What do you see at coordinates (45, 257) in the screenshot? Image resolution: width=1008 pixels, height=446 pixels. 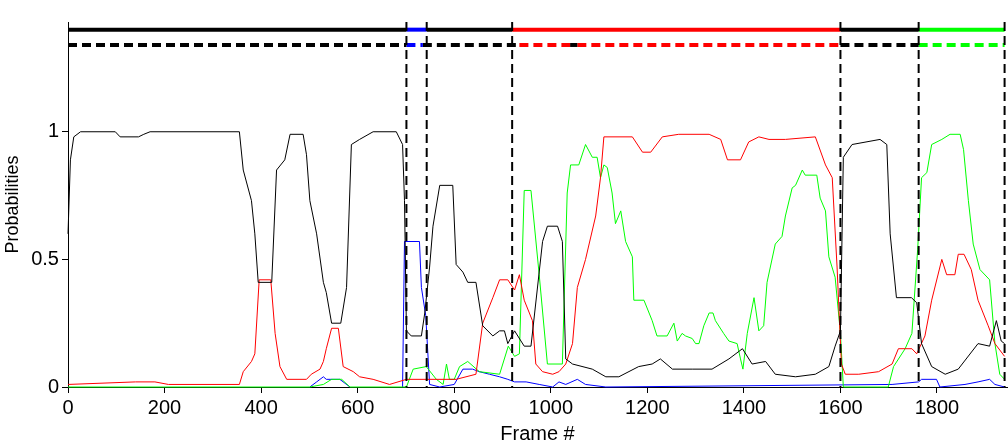 I see `y-tick-label: 0.5` at bounding box center [45, 257].